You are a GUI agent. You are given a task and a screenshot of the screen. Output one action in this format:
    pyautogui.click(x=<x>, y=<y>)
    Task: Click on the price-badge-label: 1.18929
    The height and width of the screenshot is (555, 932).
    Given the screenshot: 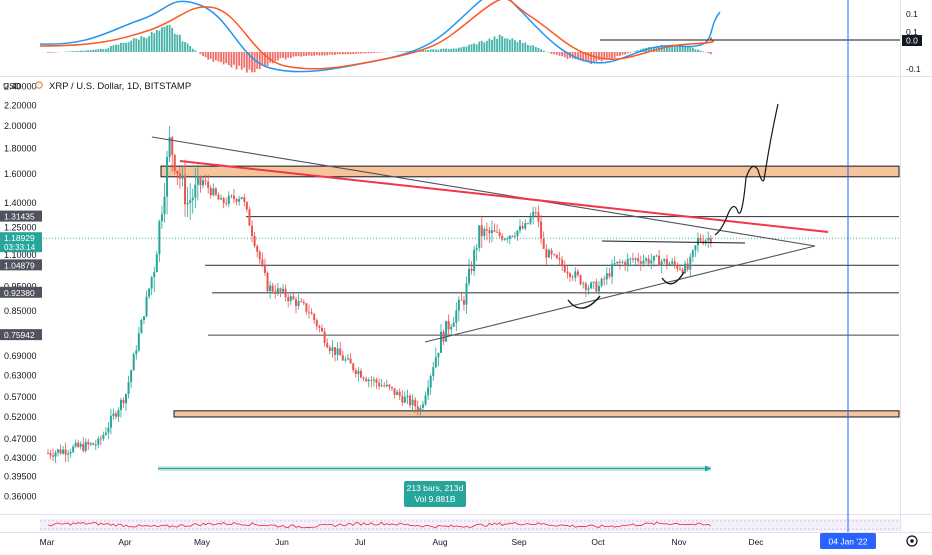 What is the action you would take?
    pyautogui.click(x=19, y=238)
    